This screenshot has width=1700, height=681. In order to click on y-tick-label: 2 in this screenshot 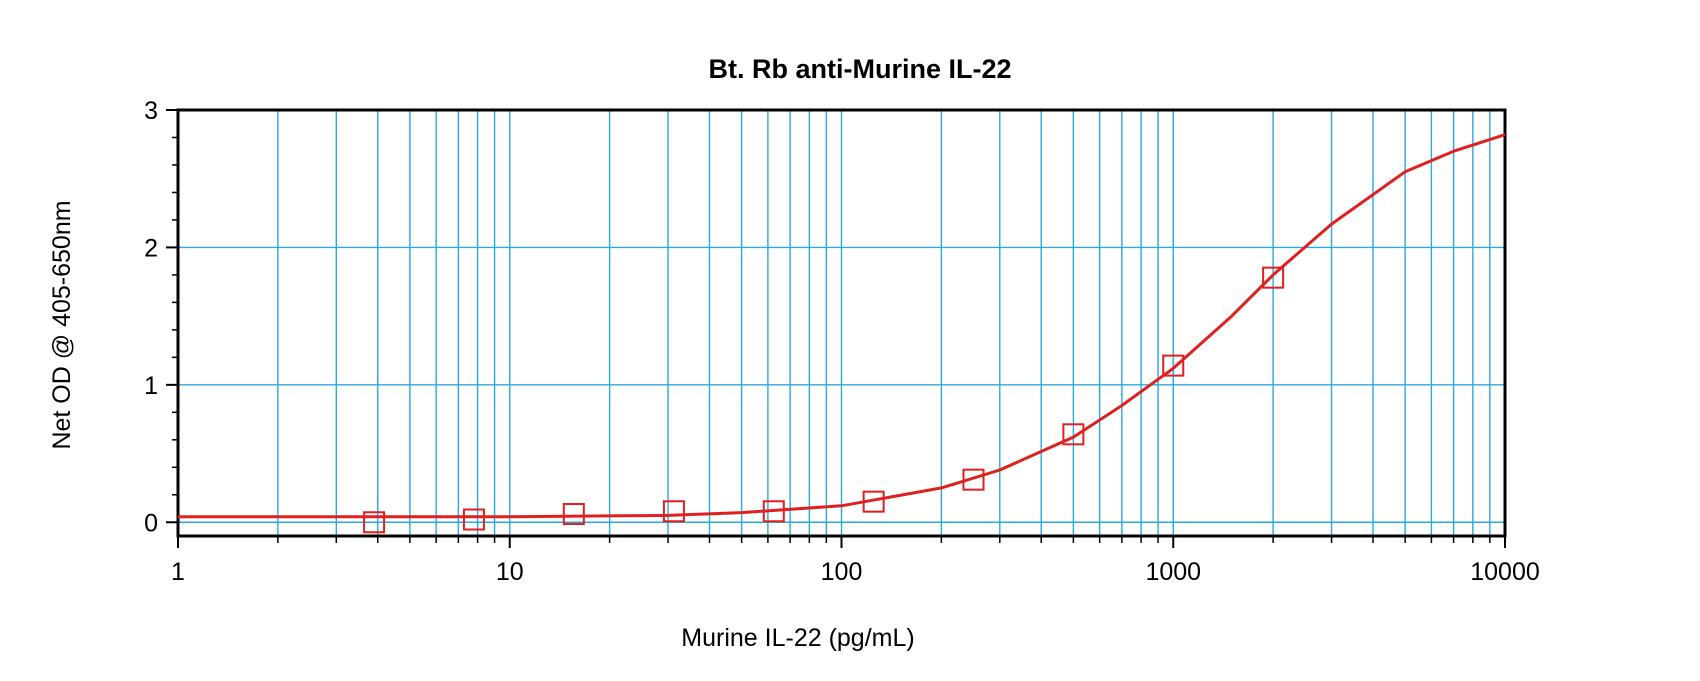, I will do `click(151, 248)`.